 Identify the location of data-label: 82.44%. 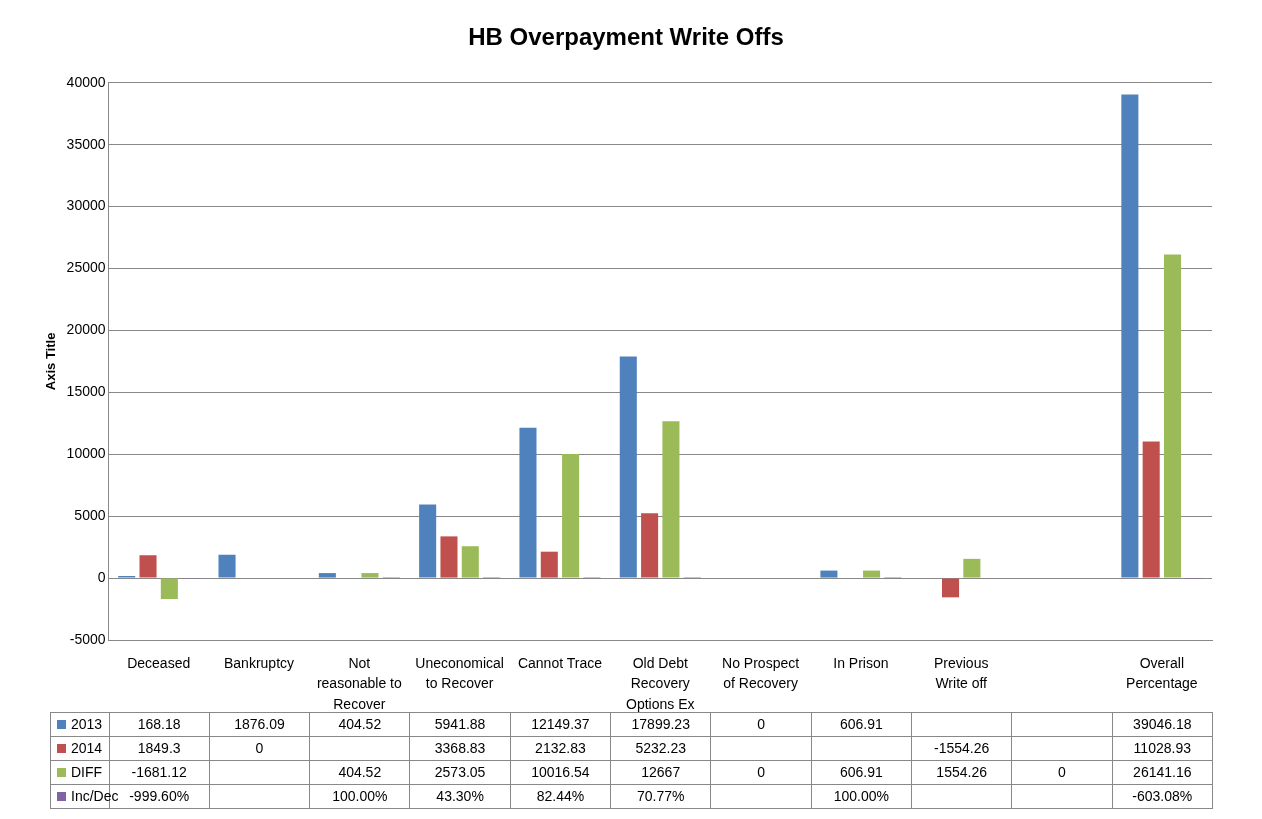
(560, 796).